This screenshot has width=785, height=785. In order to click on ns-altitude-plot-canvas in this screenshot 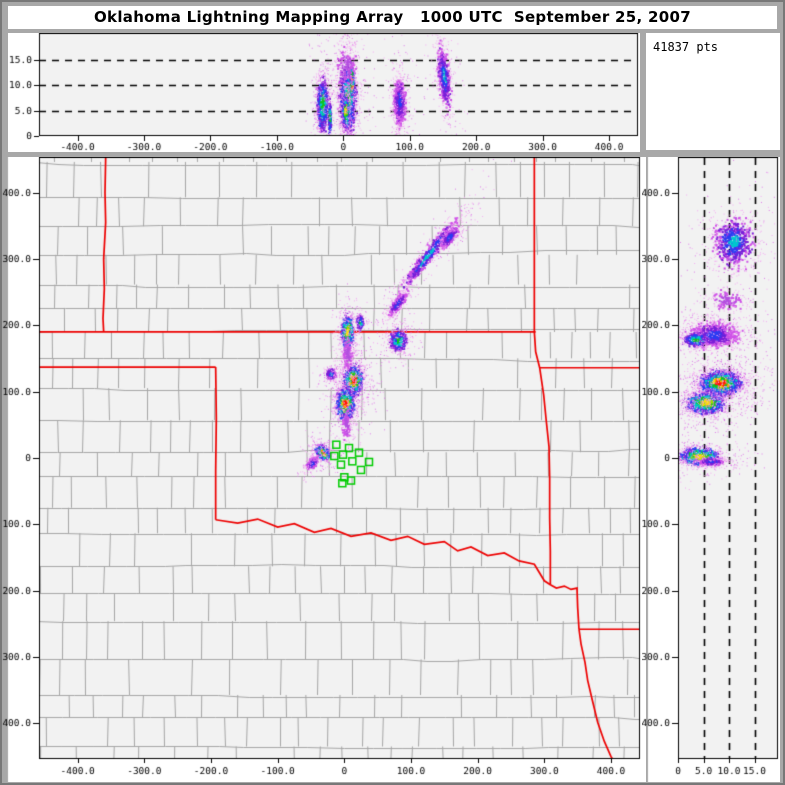, I will do `click(711, 469)`.